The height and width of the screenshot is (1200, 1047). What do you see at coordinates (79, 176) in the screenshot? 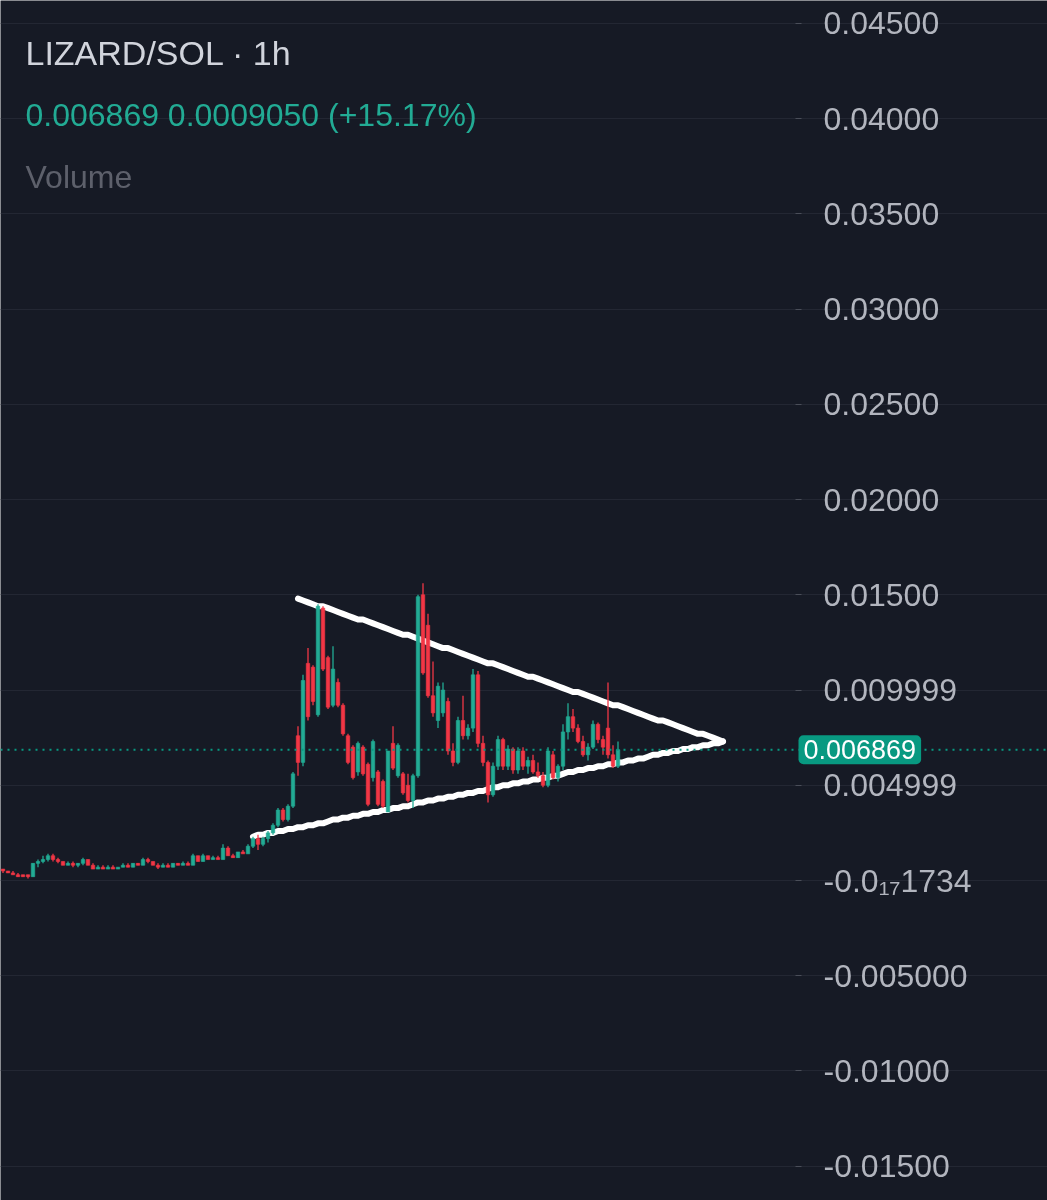
I see `annotation: Volume` at bounding box center [79, 176].